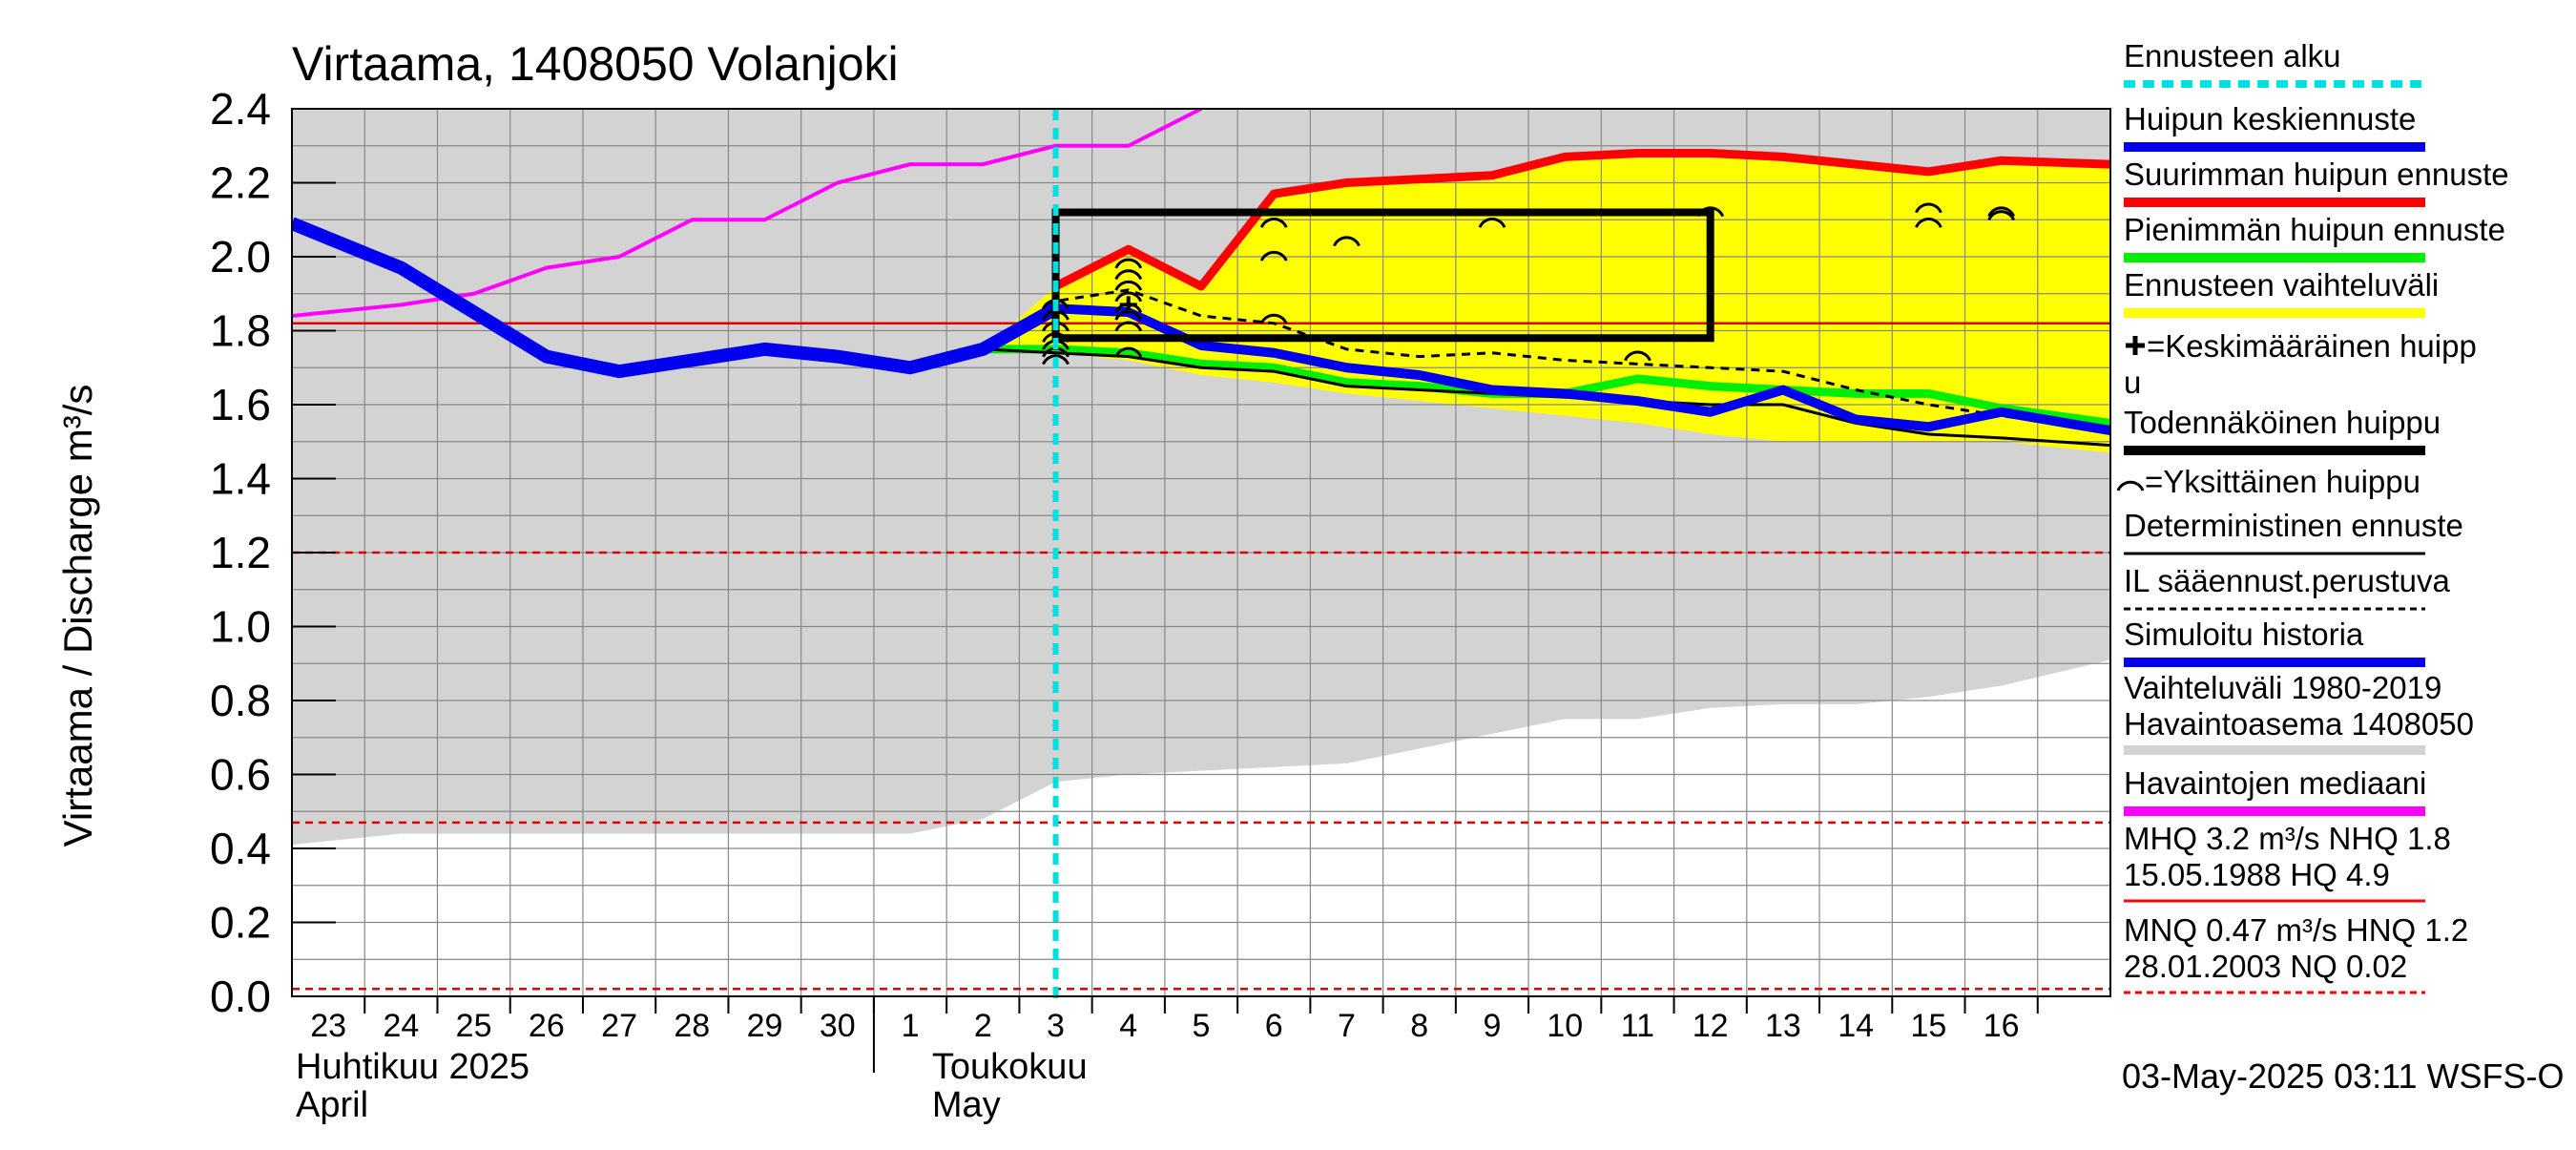 This screenshot has height=1150, width=2576. I want to click on y-tick-label: 2.4, so click(240, 109).